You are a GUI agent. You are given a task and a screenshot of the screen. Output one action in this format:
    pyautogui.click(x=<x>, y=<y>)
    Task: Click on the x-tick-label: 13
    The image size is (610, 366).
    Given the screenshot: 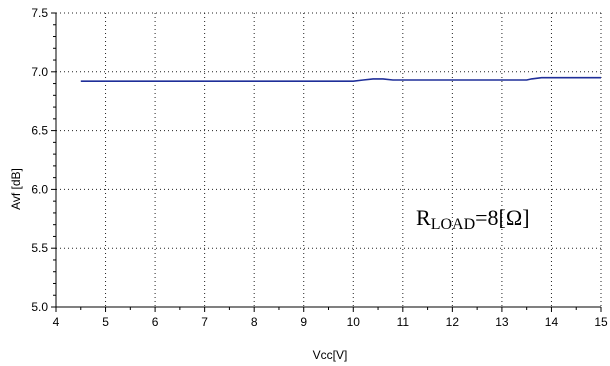 What is the action you would take?
    pyautogui.click(x=502, y=322)
    